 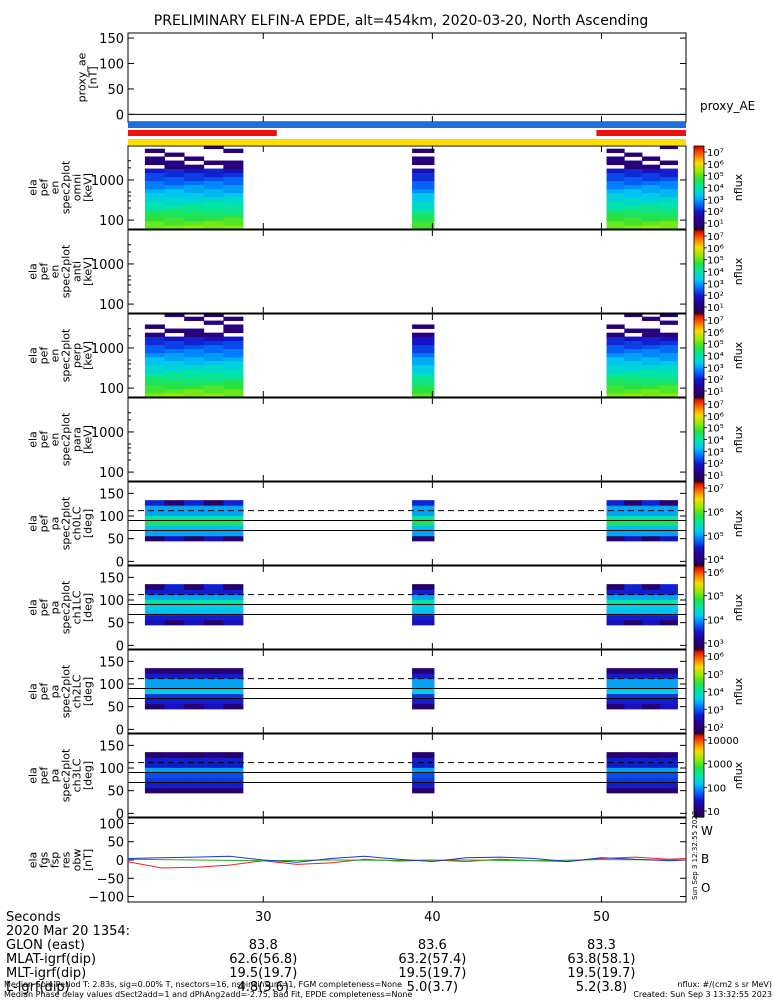 I want to click on ylabel-line: ela, so click(x=33, y=607).